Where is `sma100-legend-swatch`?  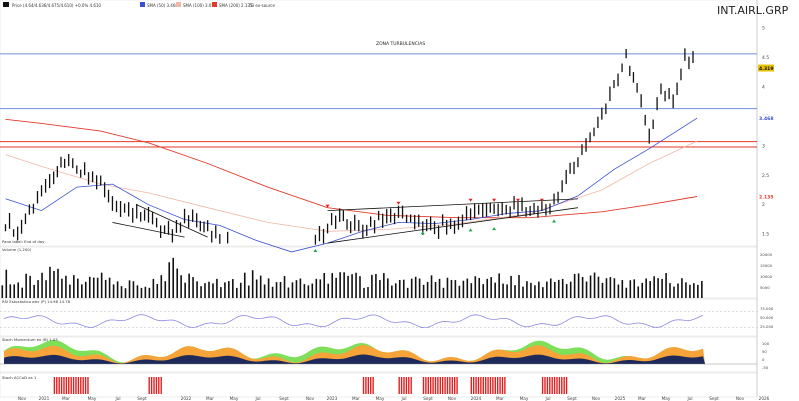
sma100-legend-swatch is located at coordinates (178, 4).